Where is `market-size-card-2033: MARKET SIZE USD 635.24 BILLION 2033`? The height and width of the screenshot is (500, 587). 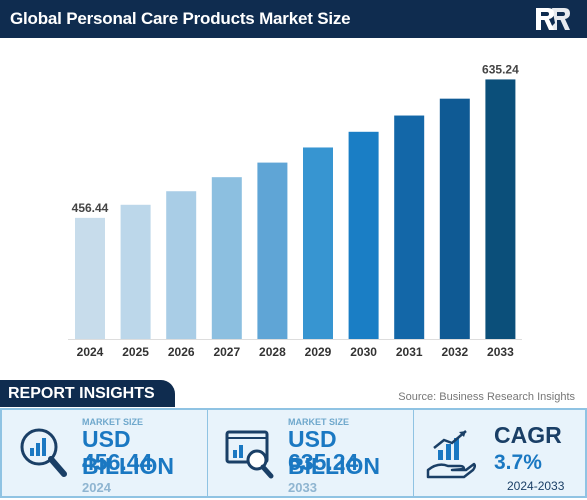 market-size-card-2033: MARKET SIZE USD 635.24 BILLION 2033 is located at coordinates (309, 453).